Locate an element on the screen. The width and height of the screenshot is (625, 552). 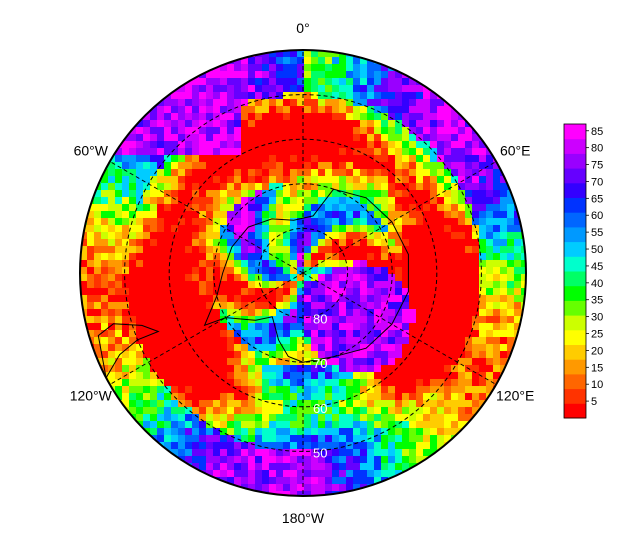
colorbar-tick-label: 35 is located at coordinates (597, 301).